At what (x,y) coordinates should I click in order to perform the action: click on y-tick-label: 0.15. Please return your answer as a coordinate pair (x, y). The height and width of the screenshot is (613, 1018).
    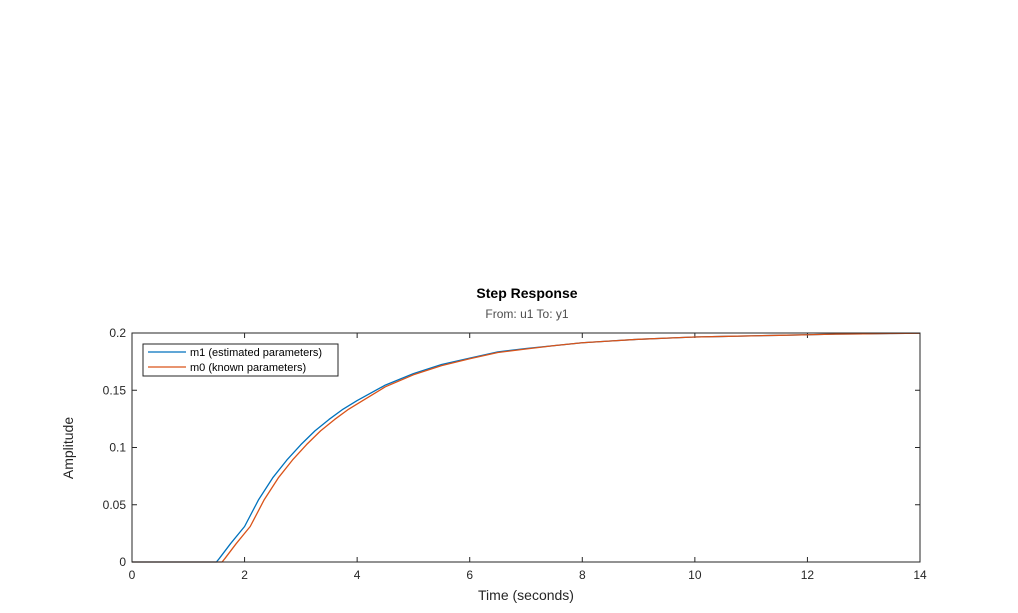
    Looking at the image, I should click on (115, 390).